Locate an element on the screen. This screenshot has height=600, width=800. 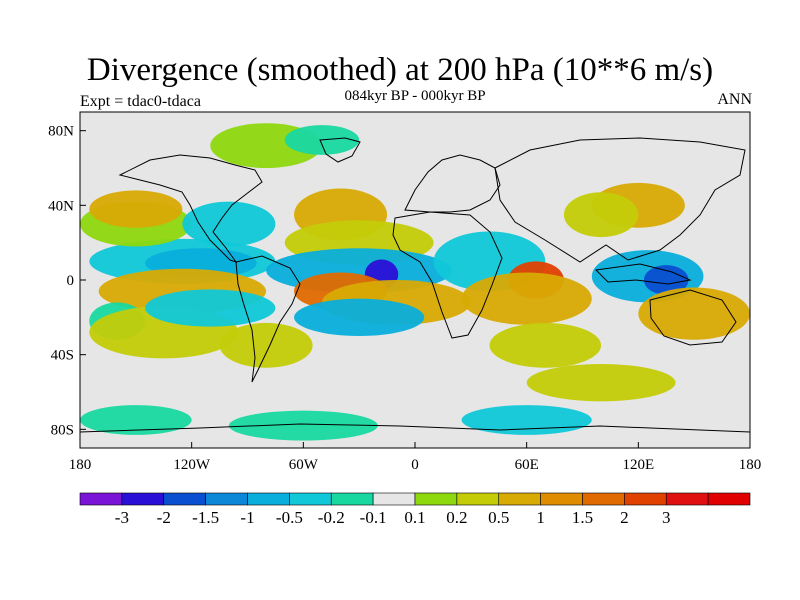
colorbar-label: -3 is located at coordinates (122, 517).